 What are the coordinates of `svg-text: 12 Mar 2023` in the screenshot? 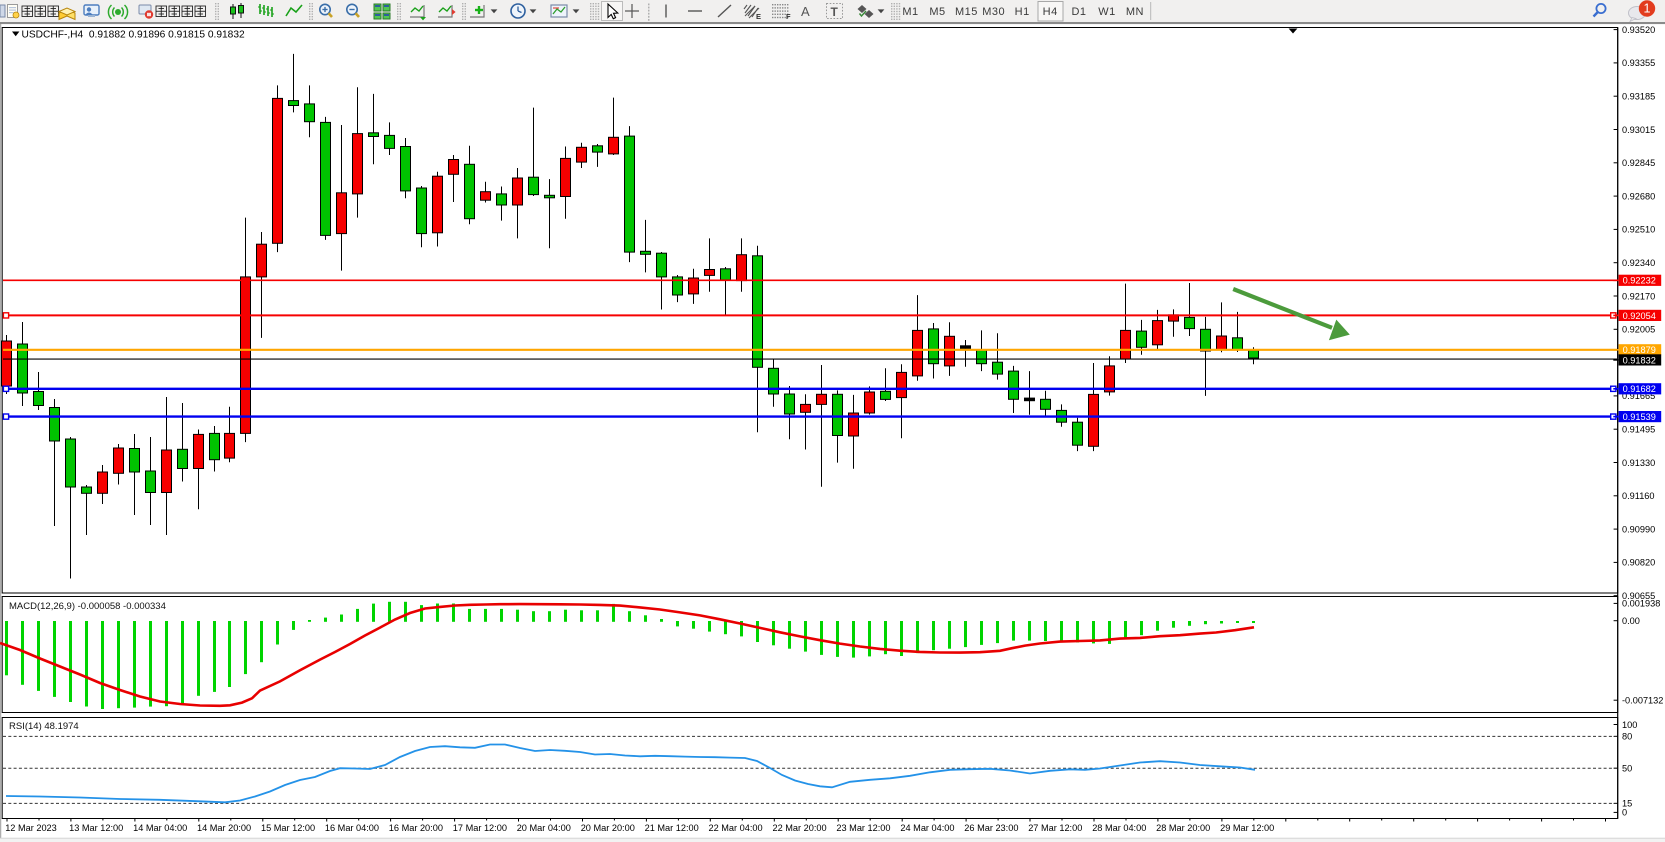 It's located at (31, 828).